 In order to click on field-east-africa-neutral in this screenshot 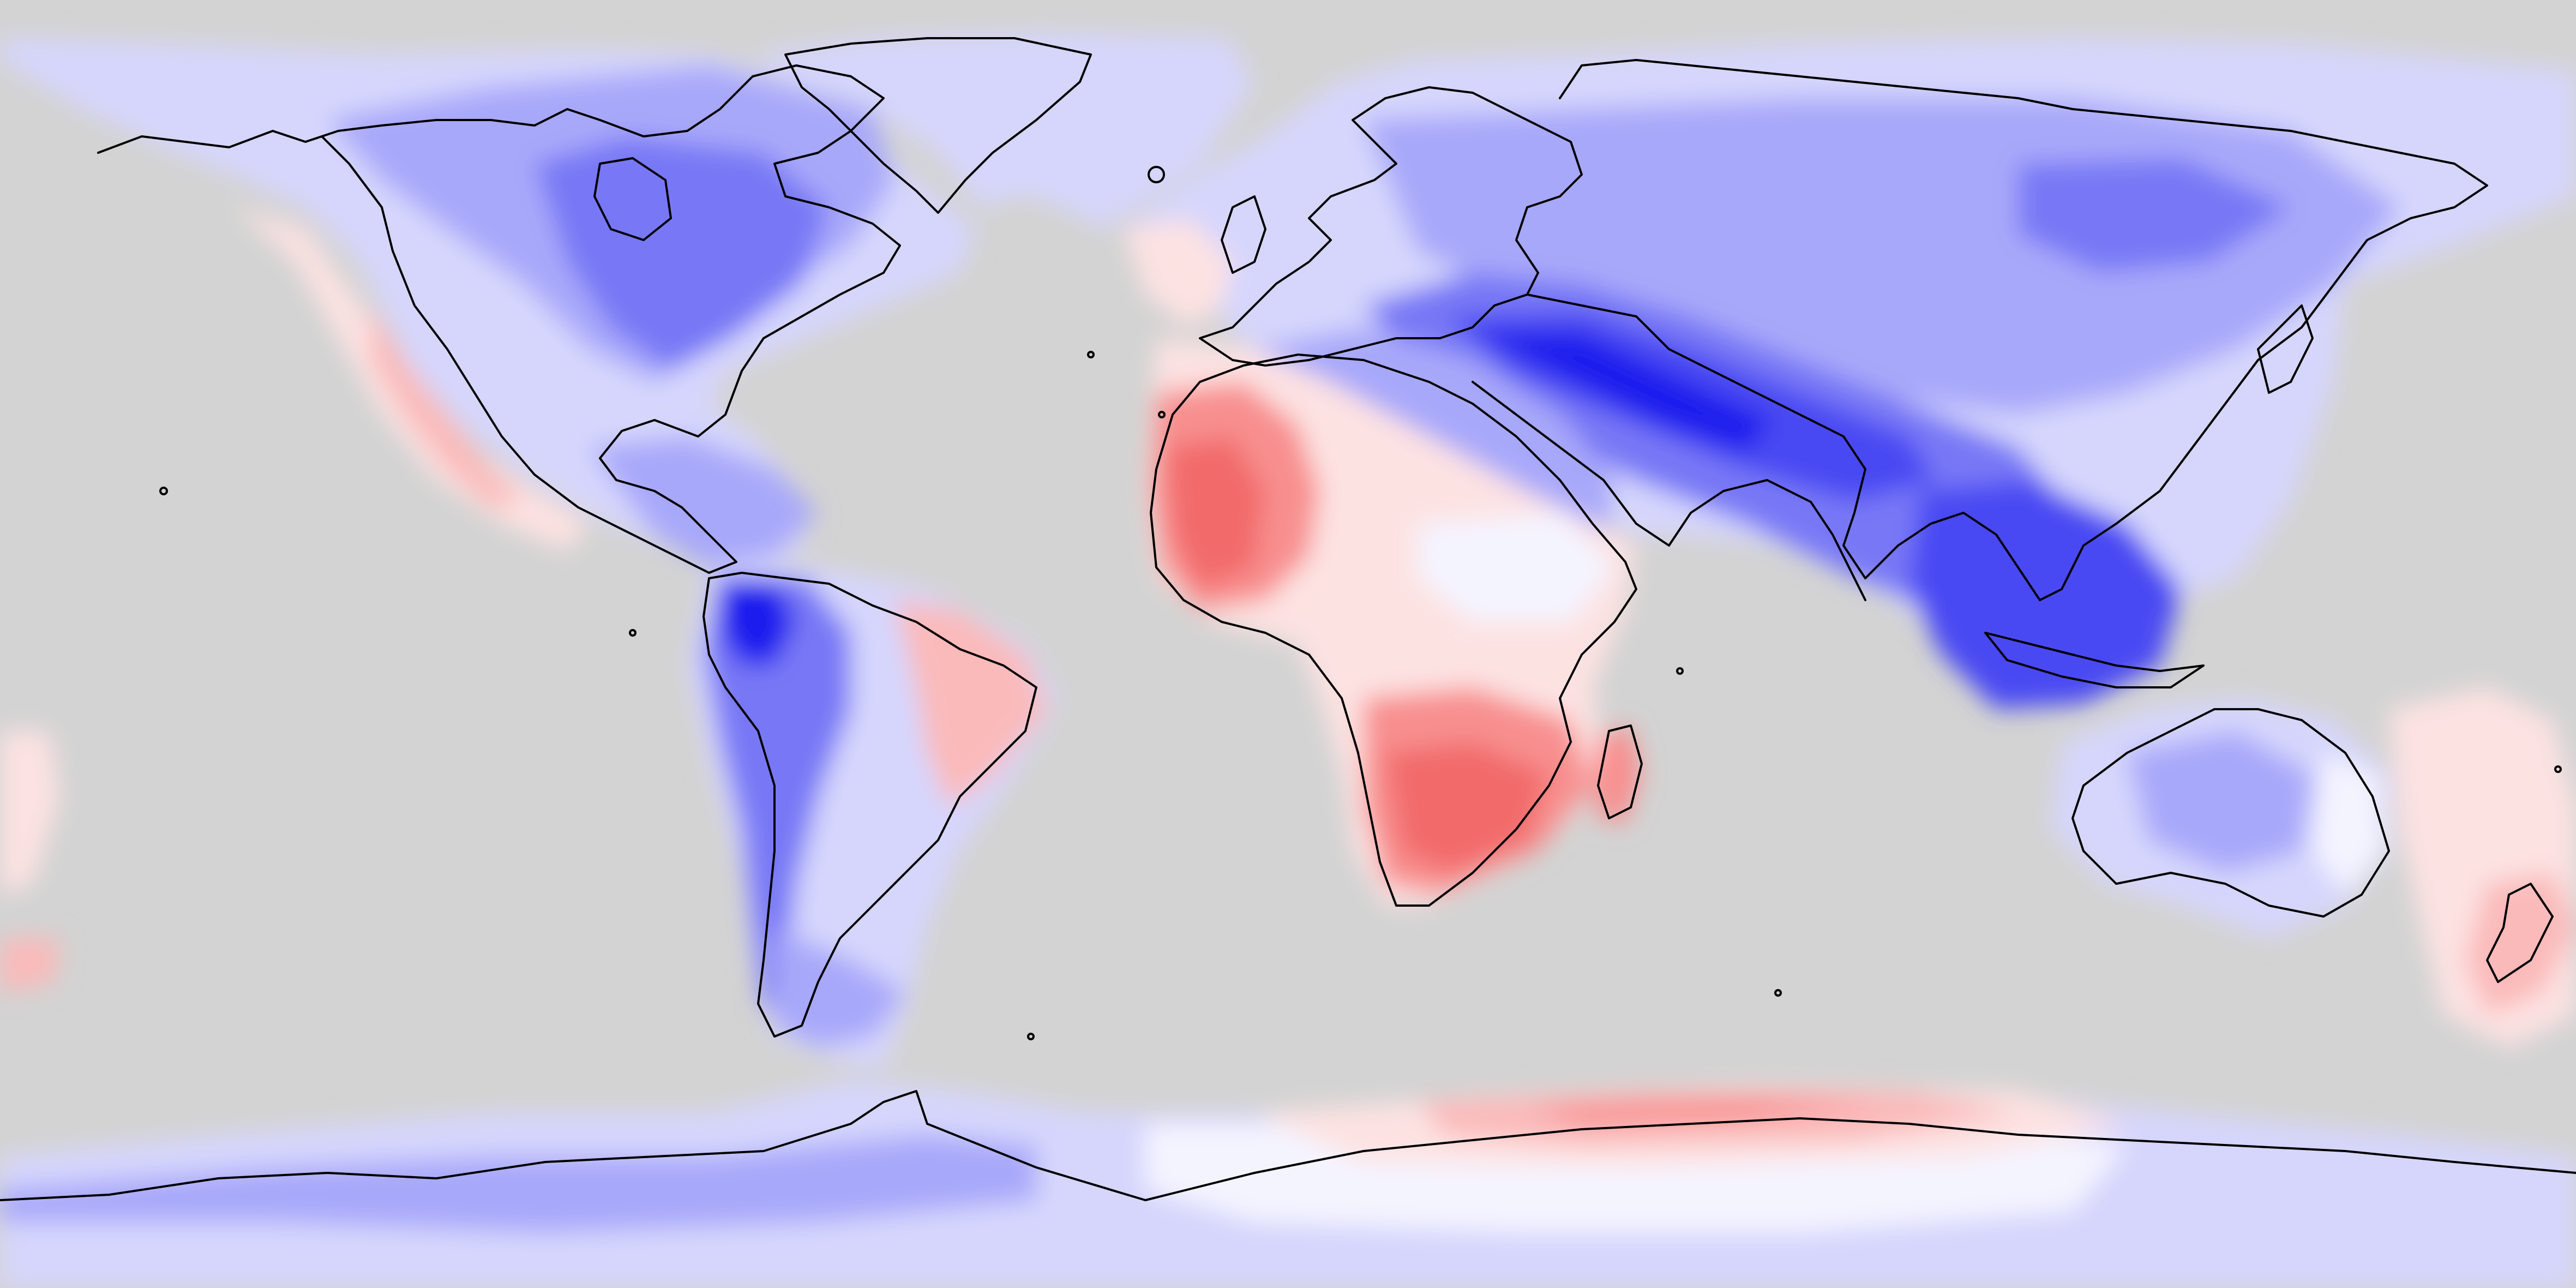, I will do `click(1516, 567)`.